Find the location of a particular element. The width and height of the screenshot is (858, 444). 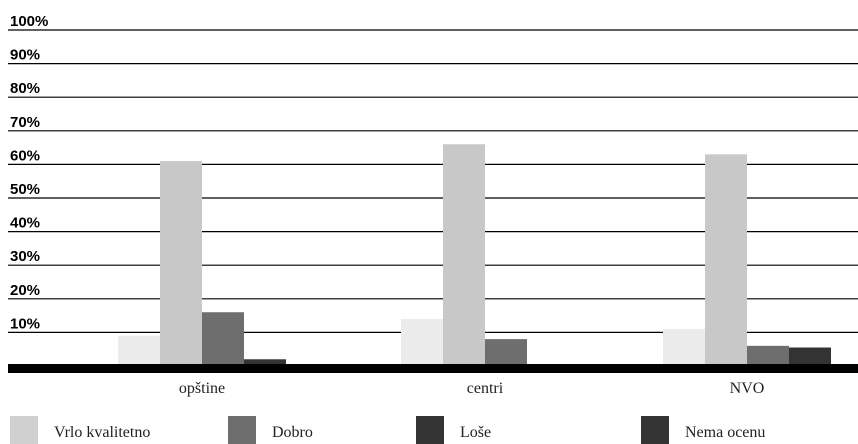

y-tick-label: 20% is located at coordinates (25, 290).